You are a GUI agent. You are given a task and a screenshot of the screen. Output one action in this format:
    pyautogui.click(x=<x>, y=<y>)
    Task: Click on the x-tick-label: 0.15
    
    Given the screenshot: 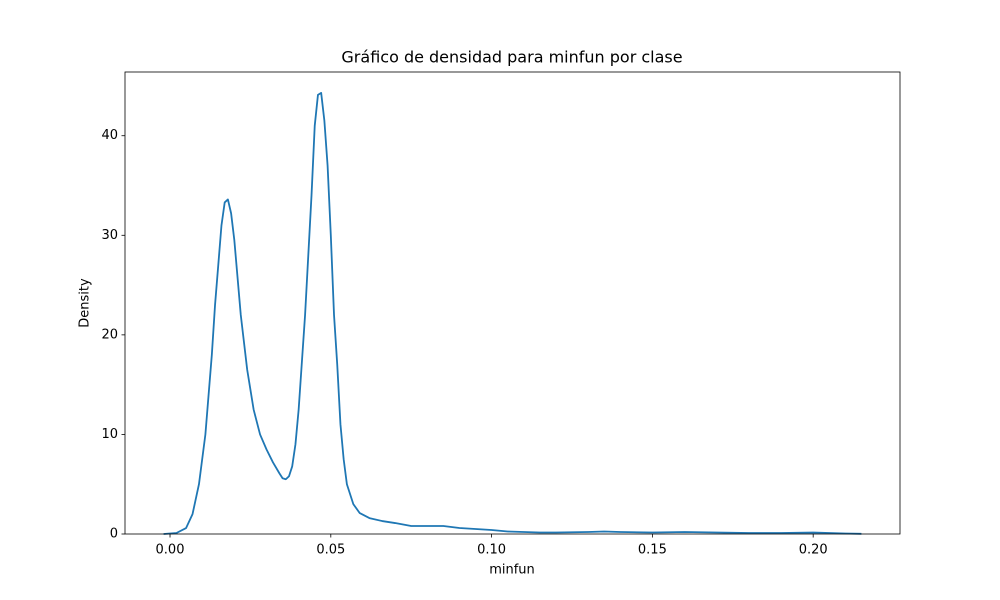 What is the action you would take?
    pyautogui.click(x=652, y=550)
    